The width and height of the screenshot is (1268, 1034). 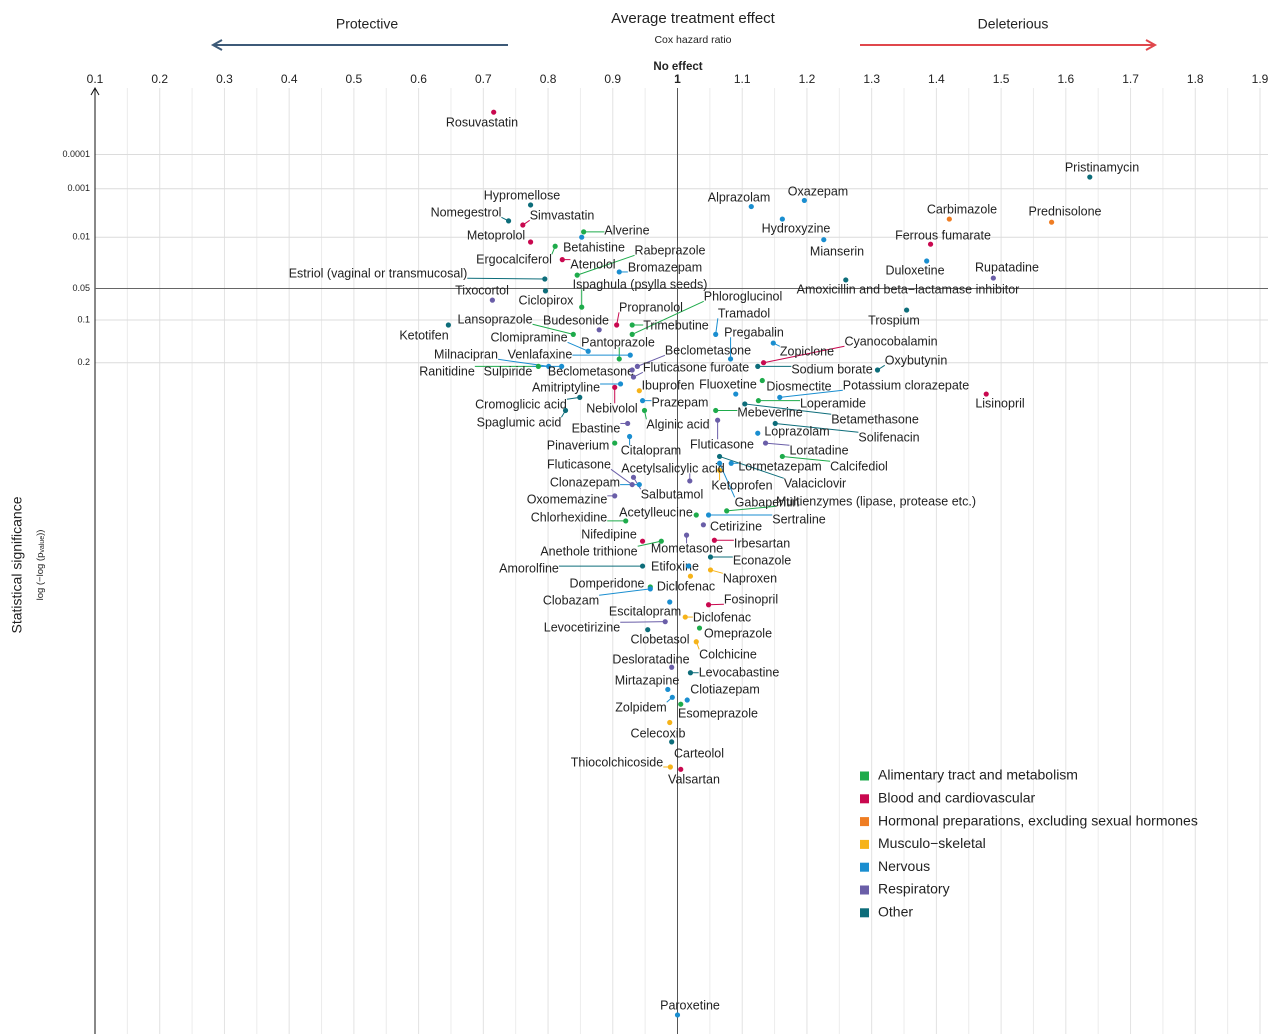 I want to click on point-label: Clomipramine, so click(x=528, y=337).